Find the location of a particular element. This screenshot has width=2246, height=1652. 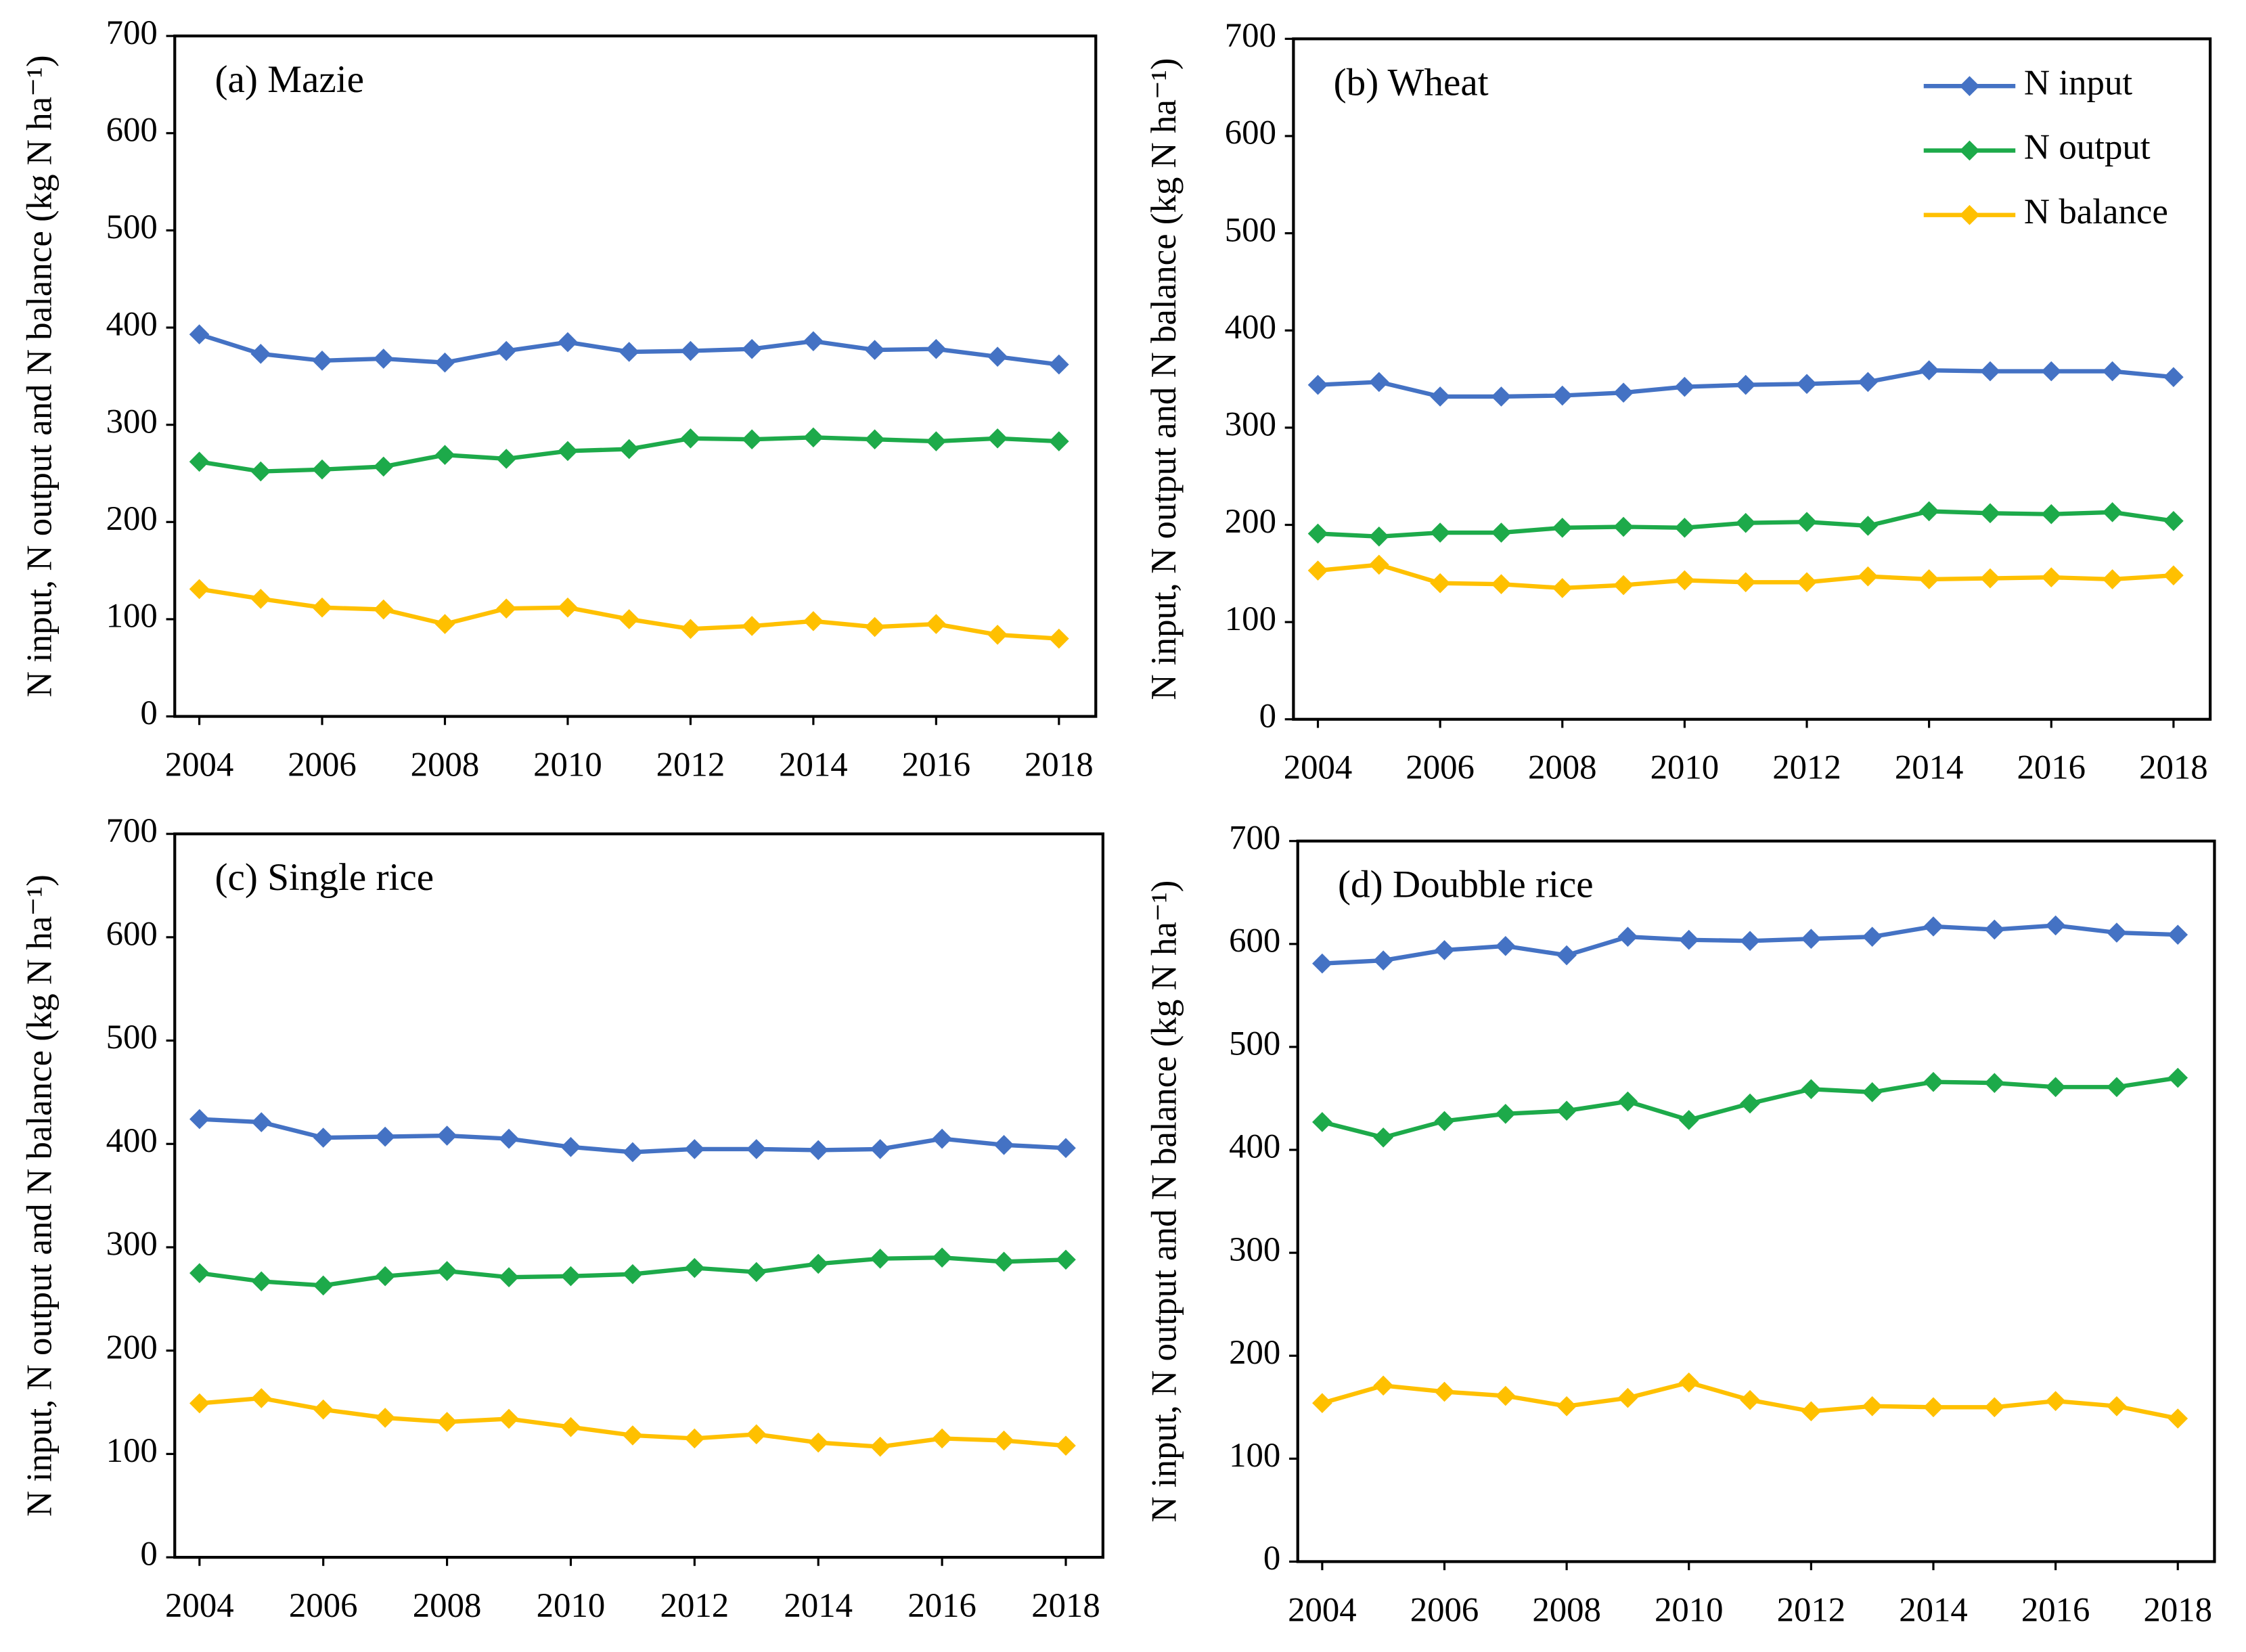

legend-label: N output is located at coordinates (2087, 147).